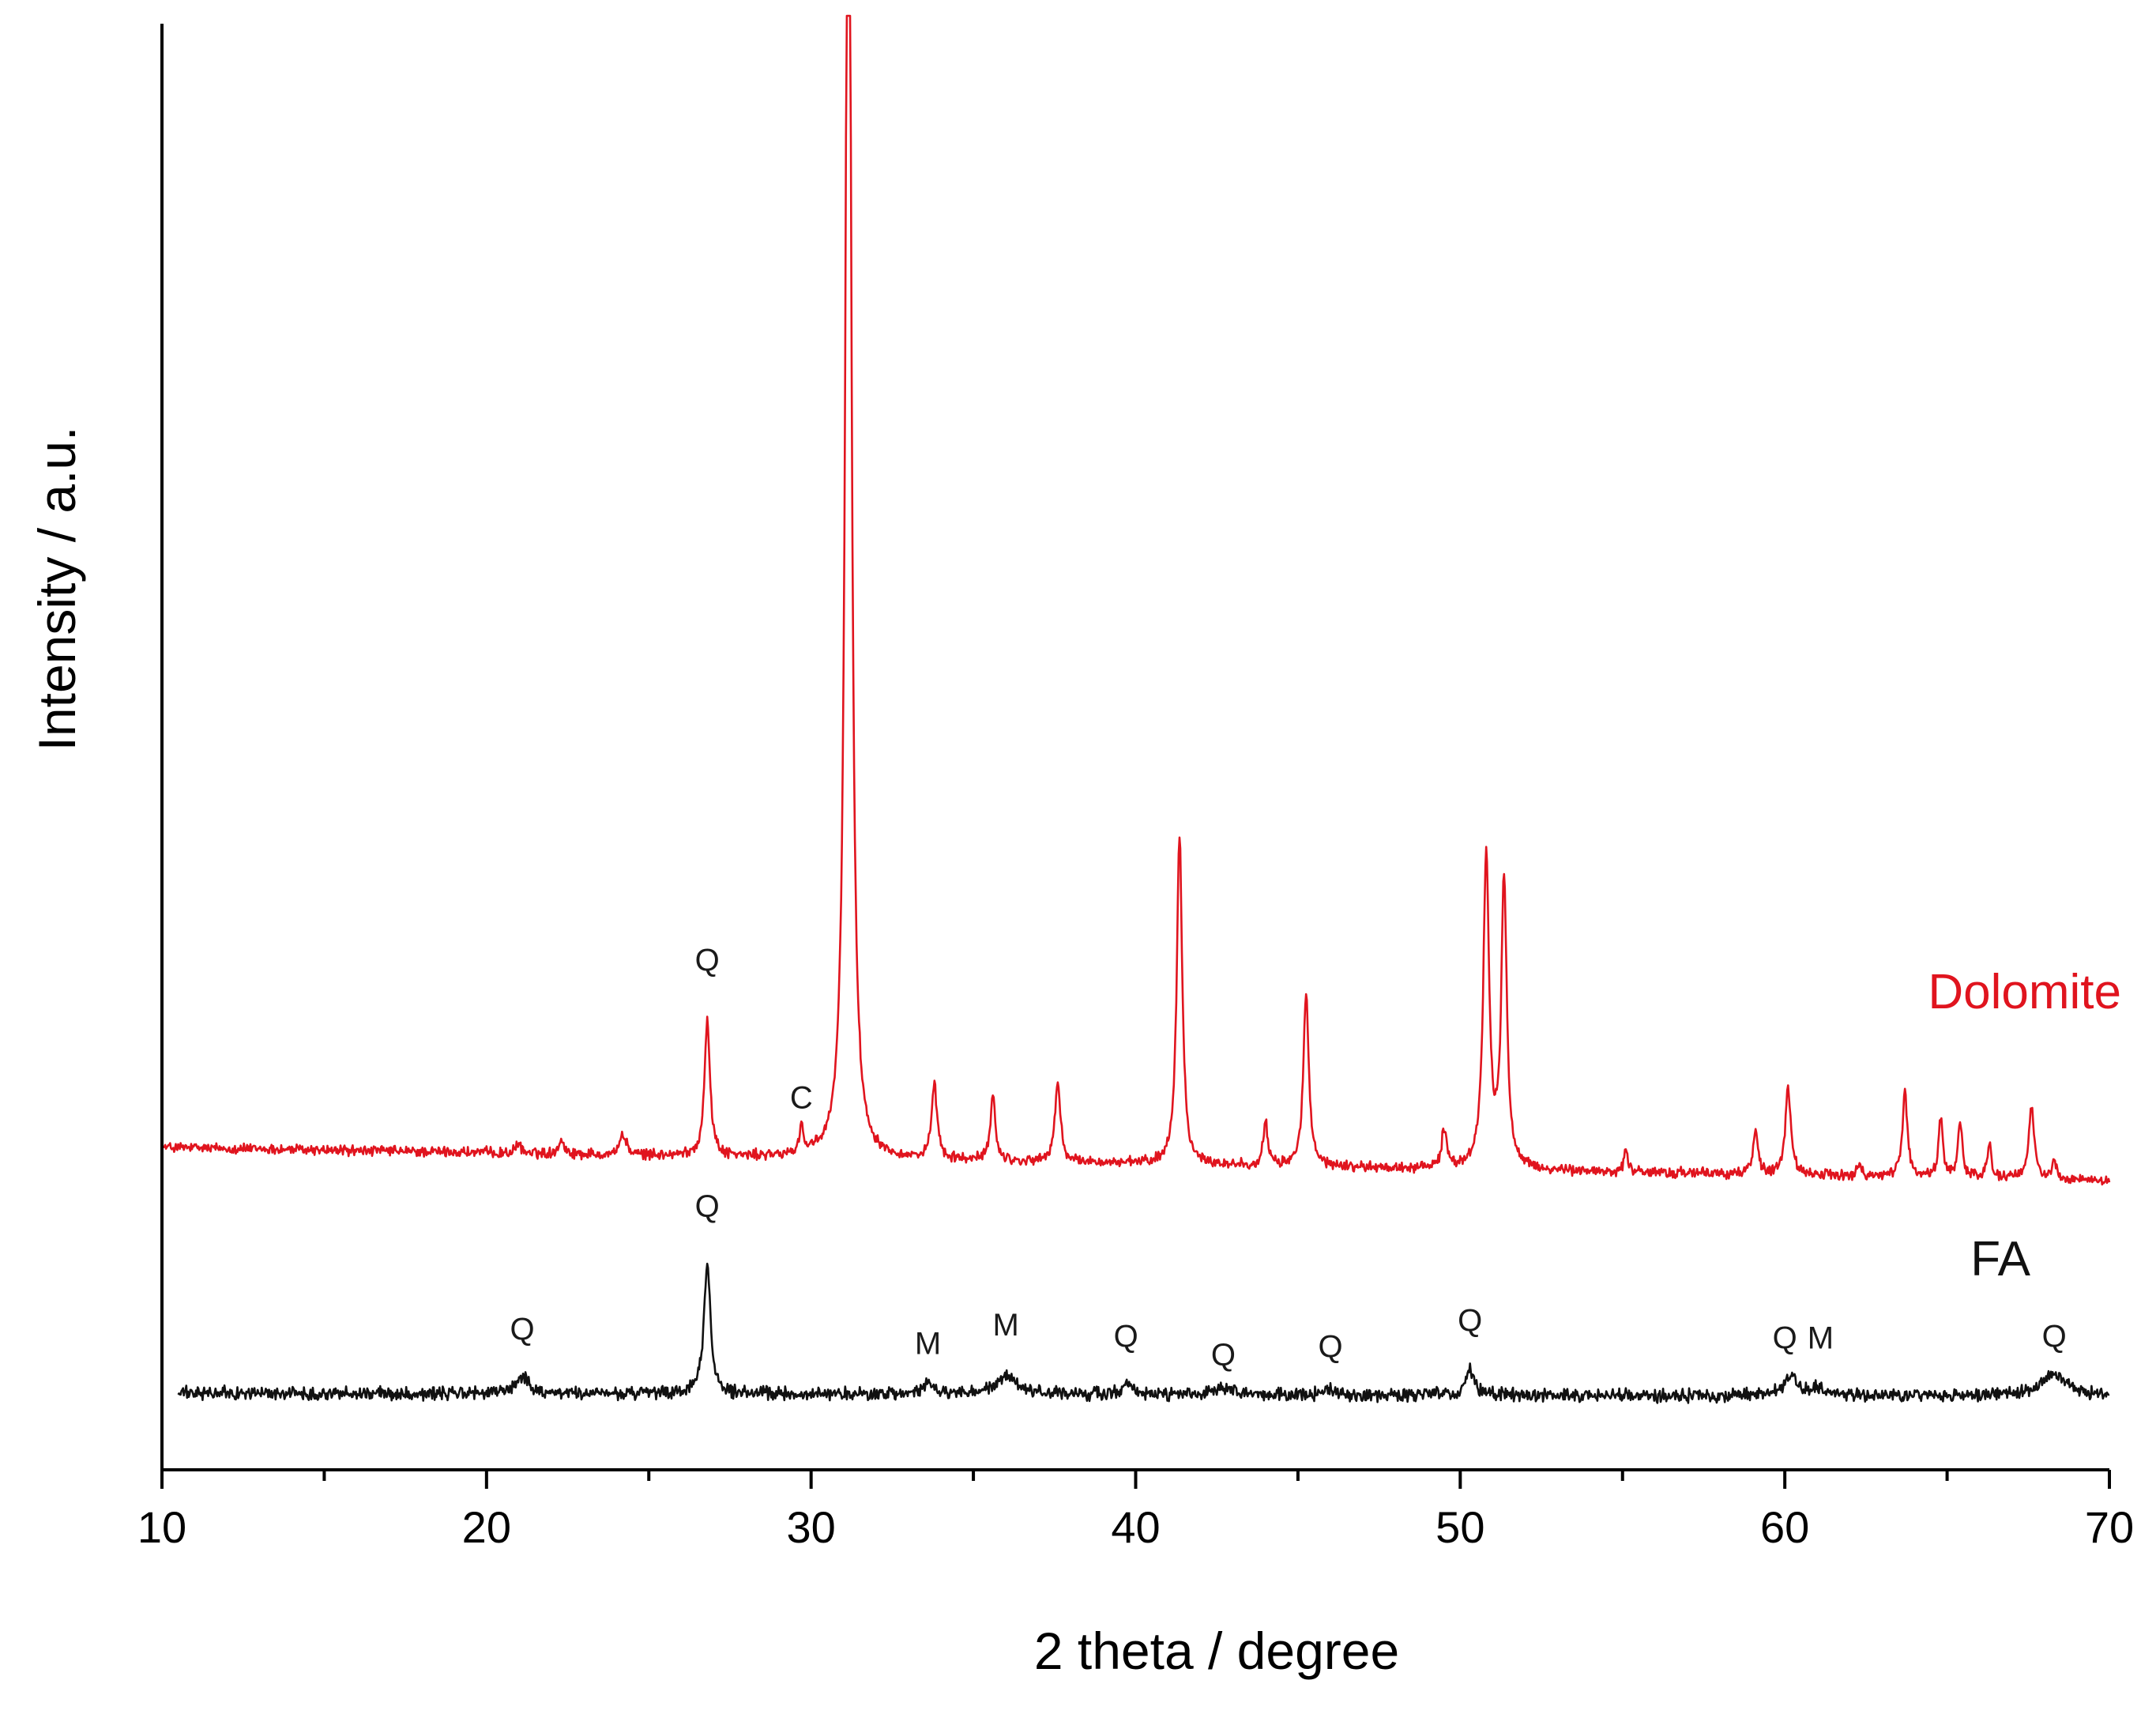  What do you see at coordinates (1785, 1527) in the screenshot?
I see `x-tick-label: 60` at bounding box center [1785, 1527].